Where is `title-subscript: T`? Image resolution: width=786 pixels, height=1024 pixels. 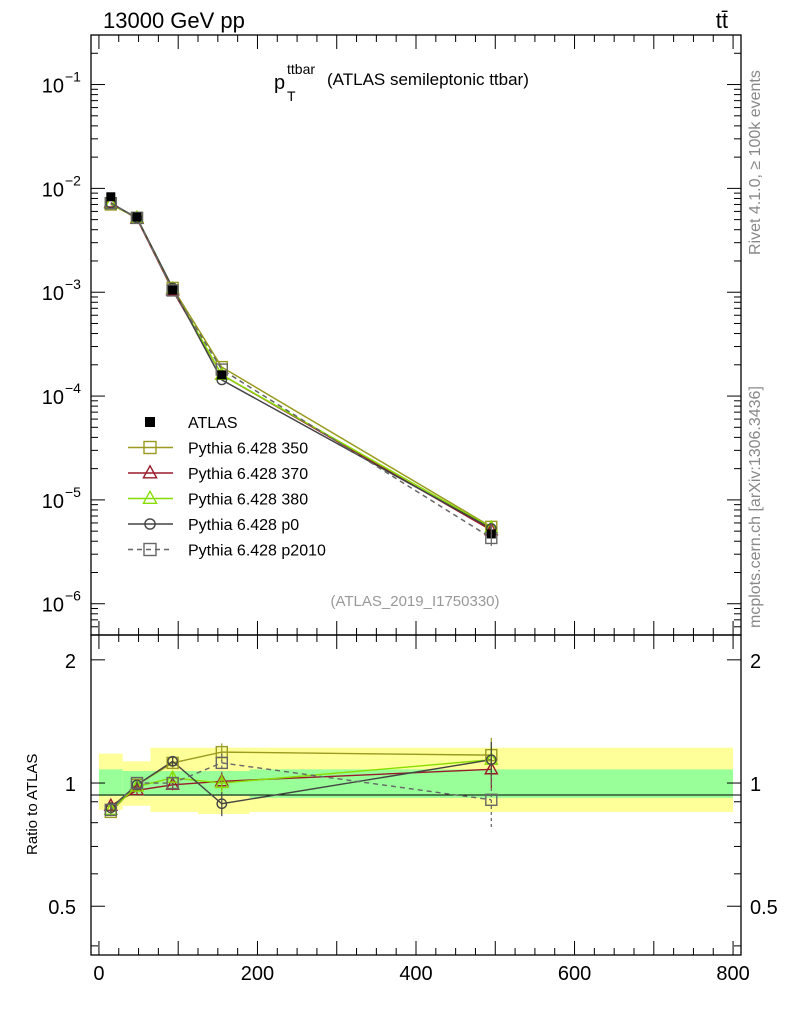 title-subscript: T is located at coordinates (291, 96).